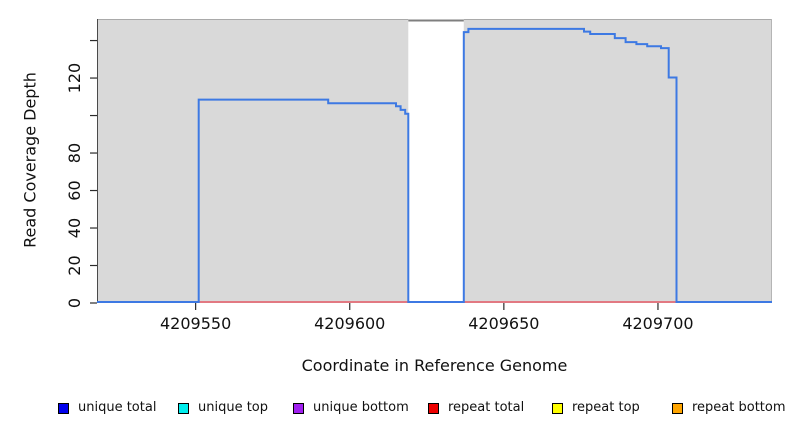 Image resolution: width=792 pixels, height=432 pixels. Describe the element at coordinates (606, 407) in the screenshot. I see `legend-label: repeat top` at that location.